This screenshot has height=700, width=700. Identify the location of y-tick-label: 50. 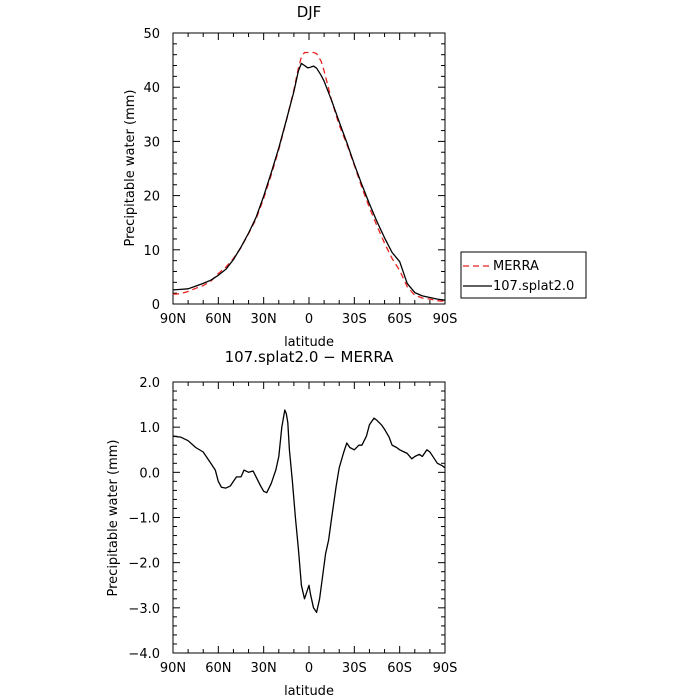
(151, 34).